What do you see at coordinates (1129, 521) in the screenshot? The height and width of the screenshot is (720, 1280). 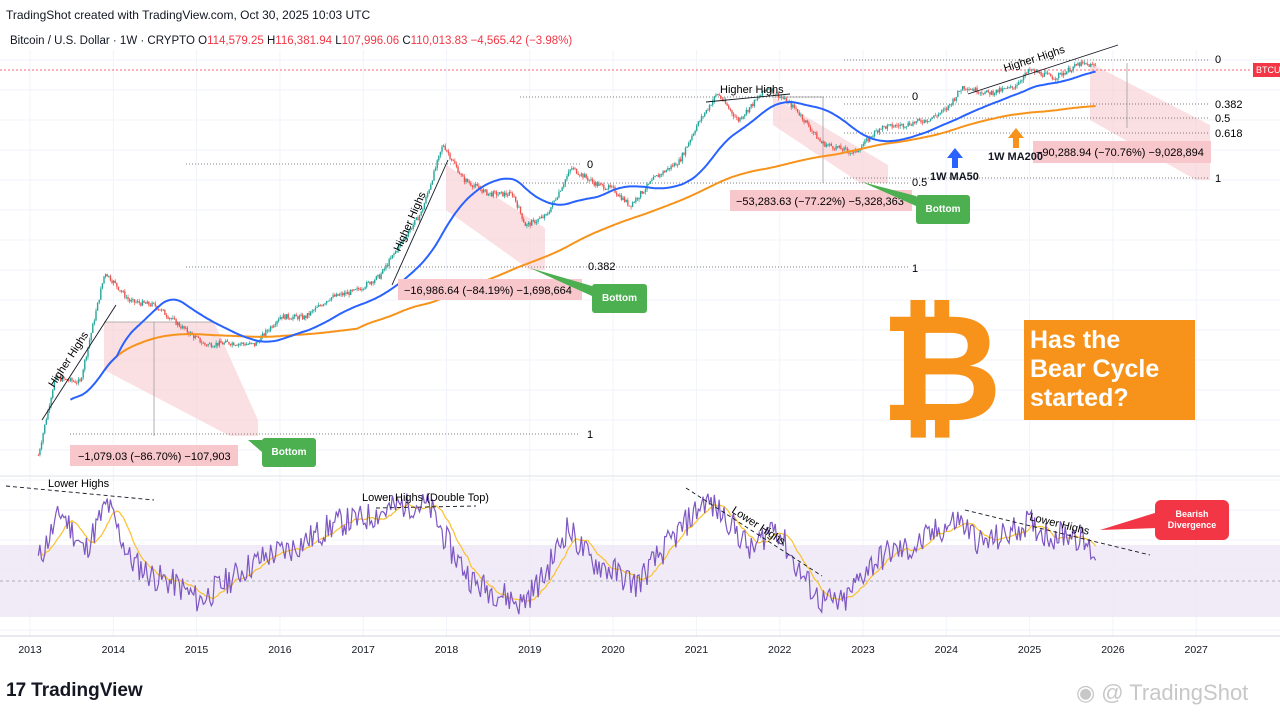 I see `divergence-pointer` at bounding box center [1129, 521].